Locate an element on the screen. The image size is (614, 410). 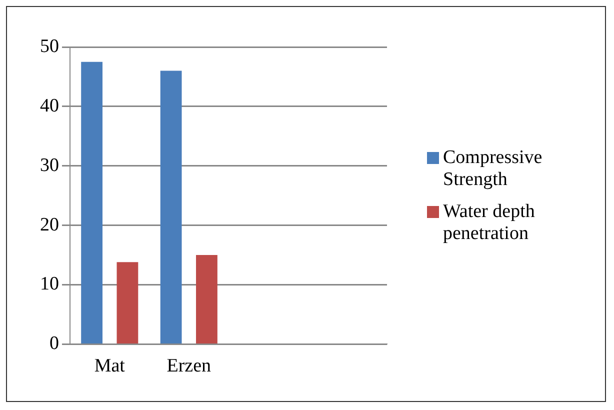
x-tick-label: Erzen is located at coordinates (189, 366).